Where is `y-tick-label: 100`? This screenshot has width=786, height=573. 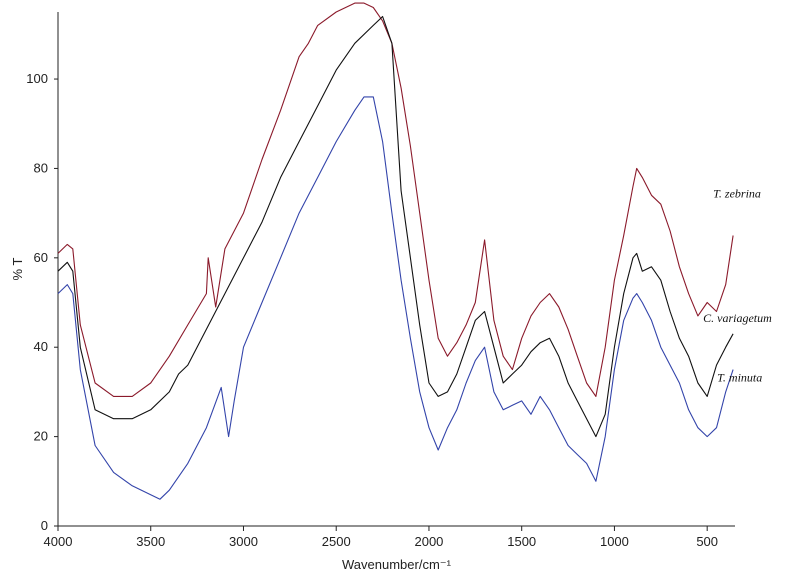
y-tick-label: 100 is located at coordinates (37, 78).